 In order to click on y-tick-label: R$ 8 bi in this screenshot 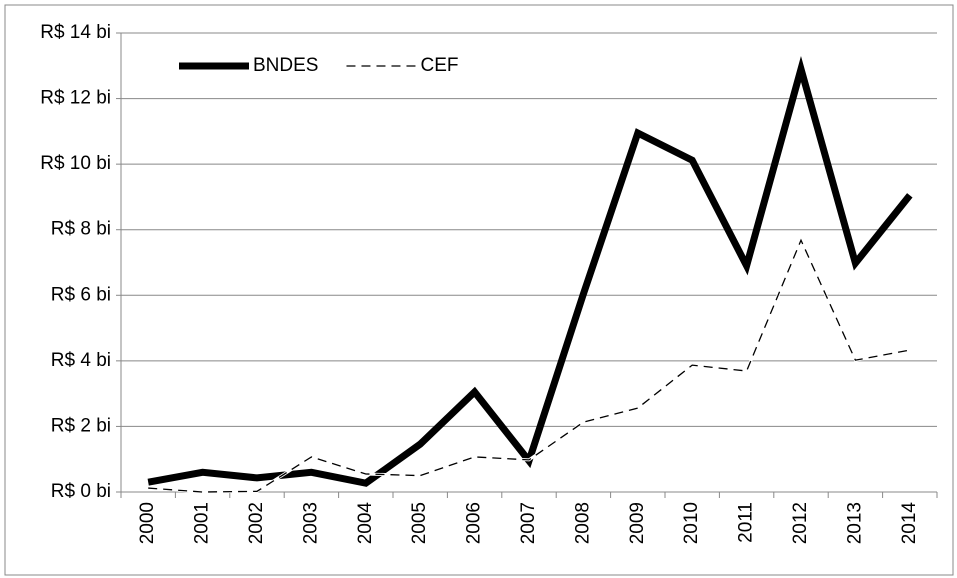, I will do `click(81, 229)`.